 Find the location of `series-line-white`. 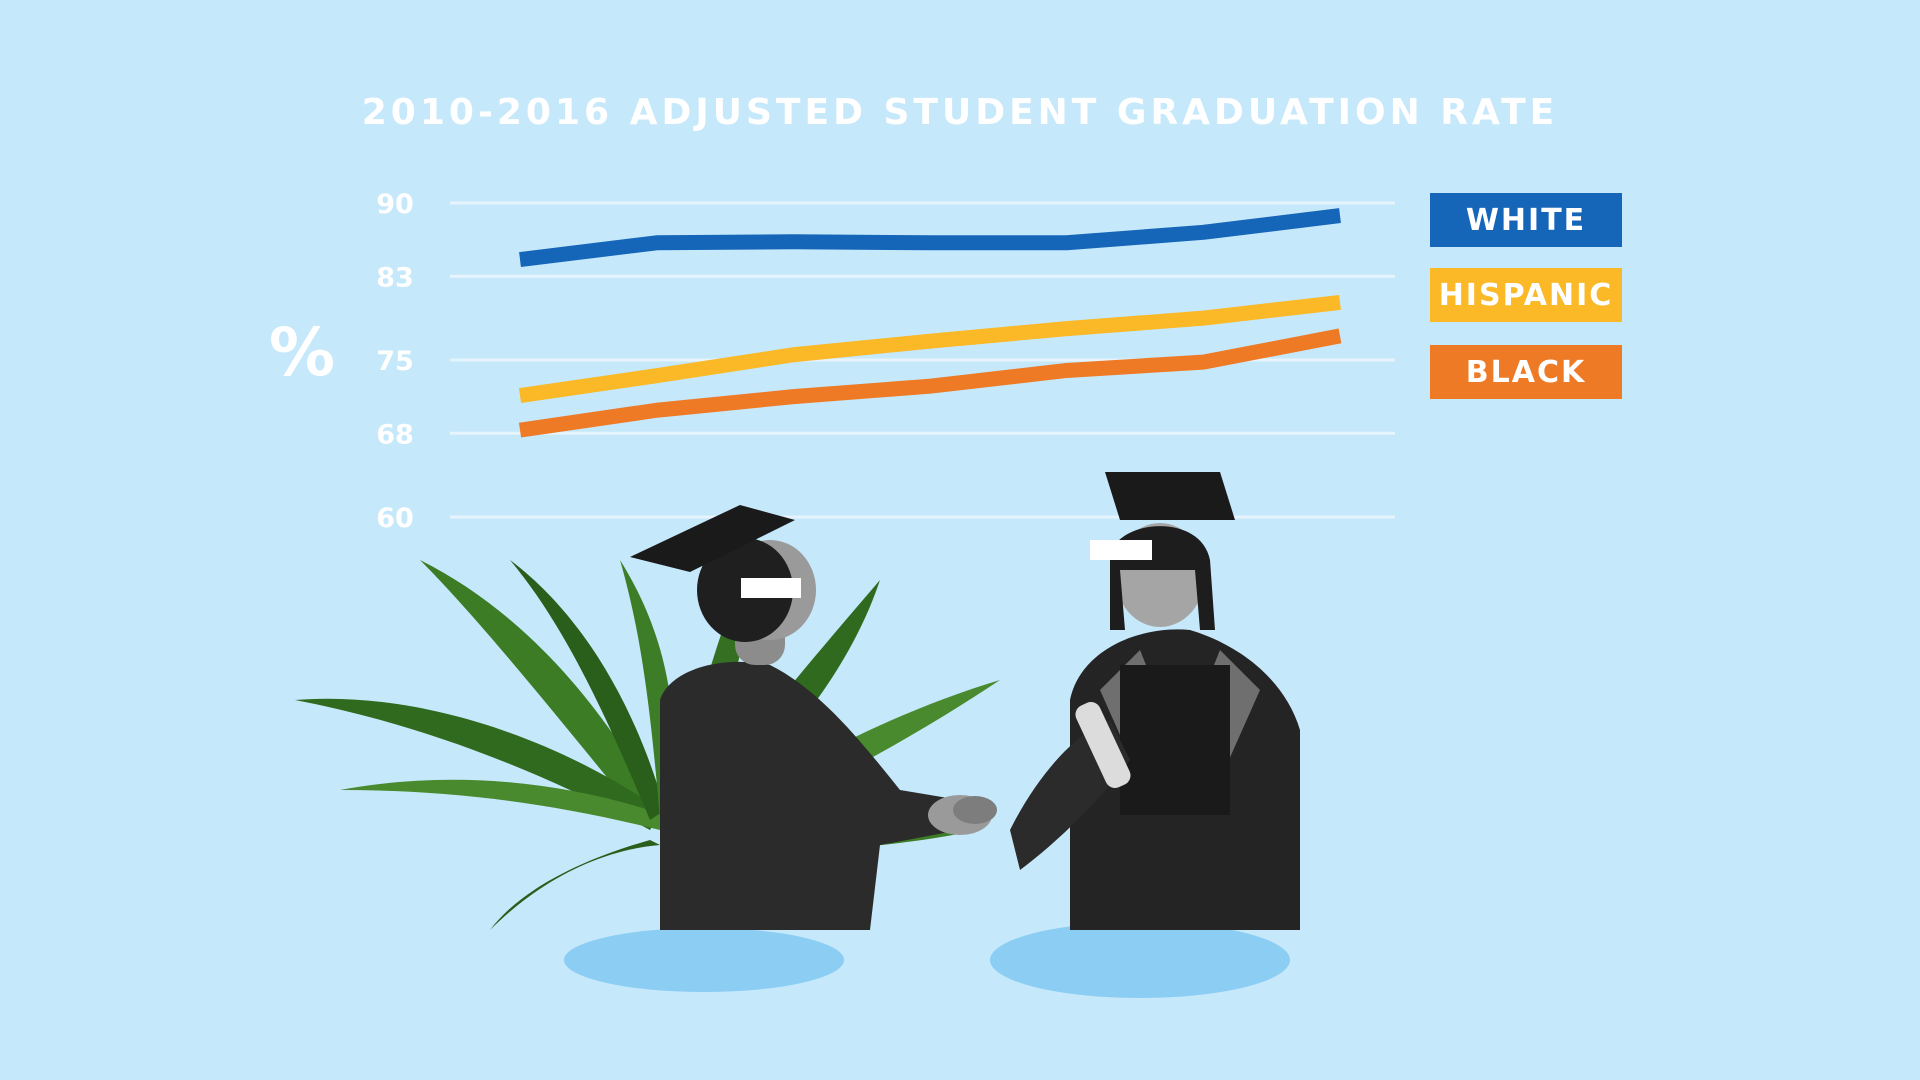

series-line-white is located at coordinates (930, 237).